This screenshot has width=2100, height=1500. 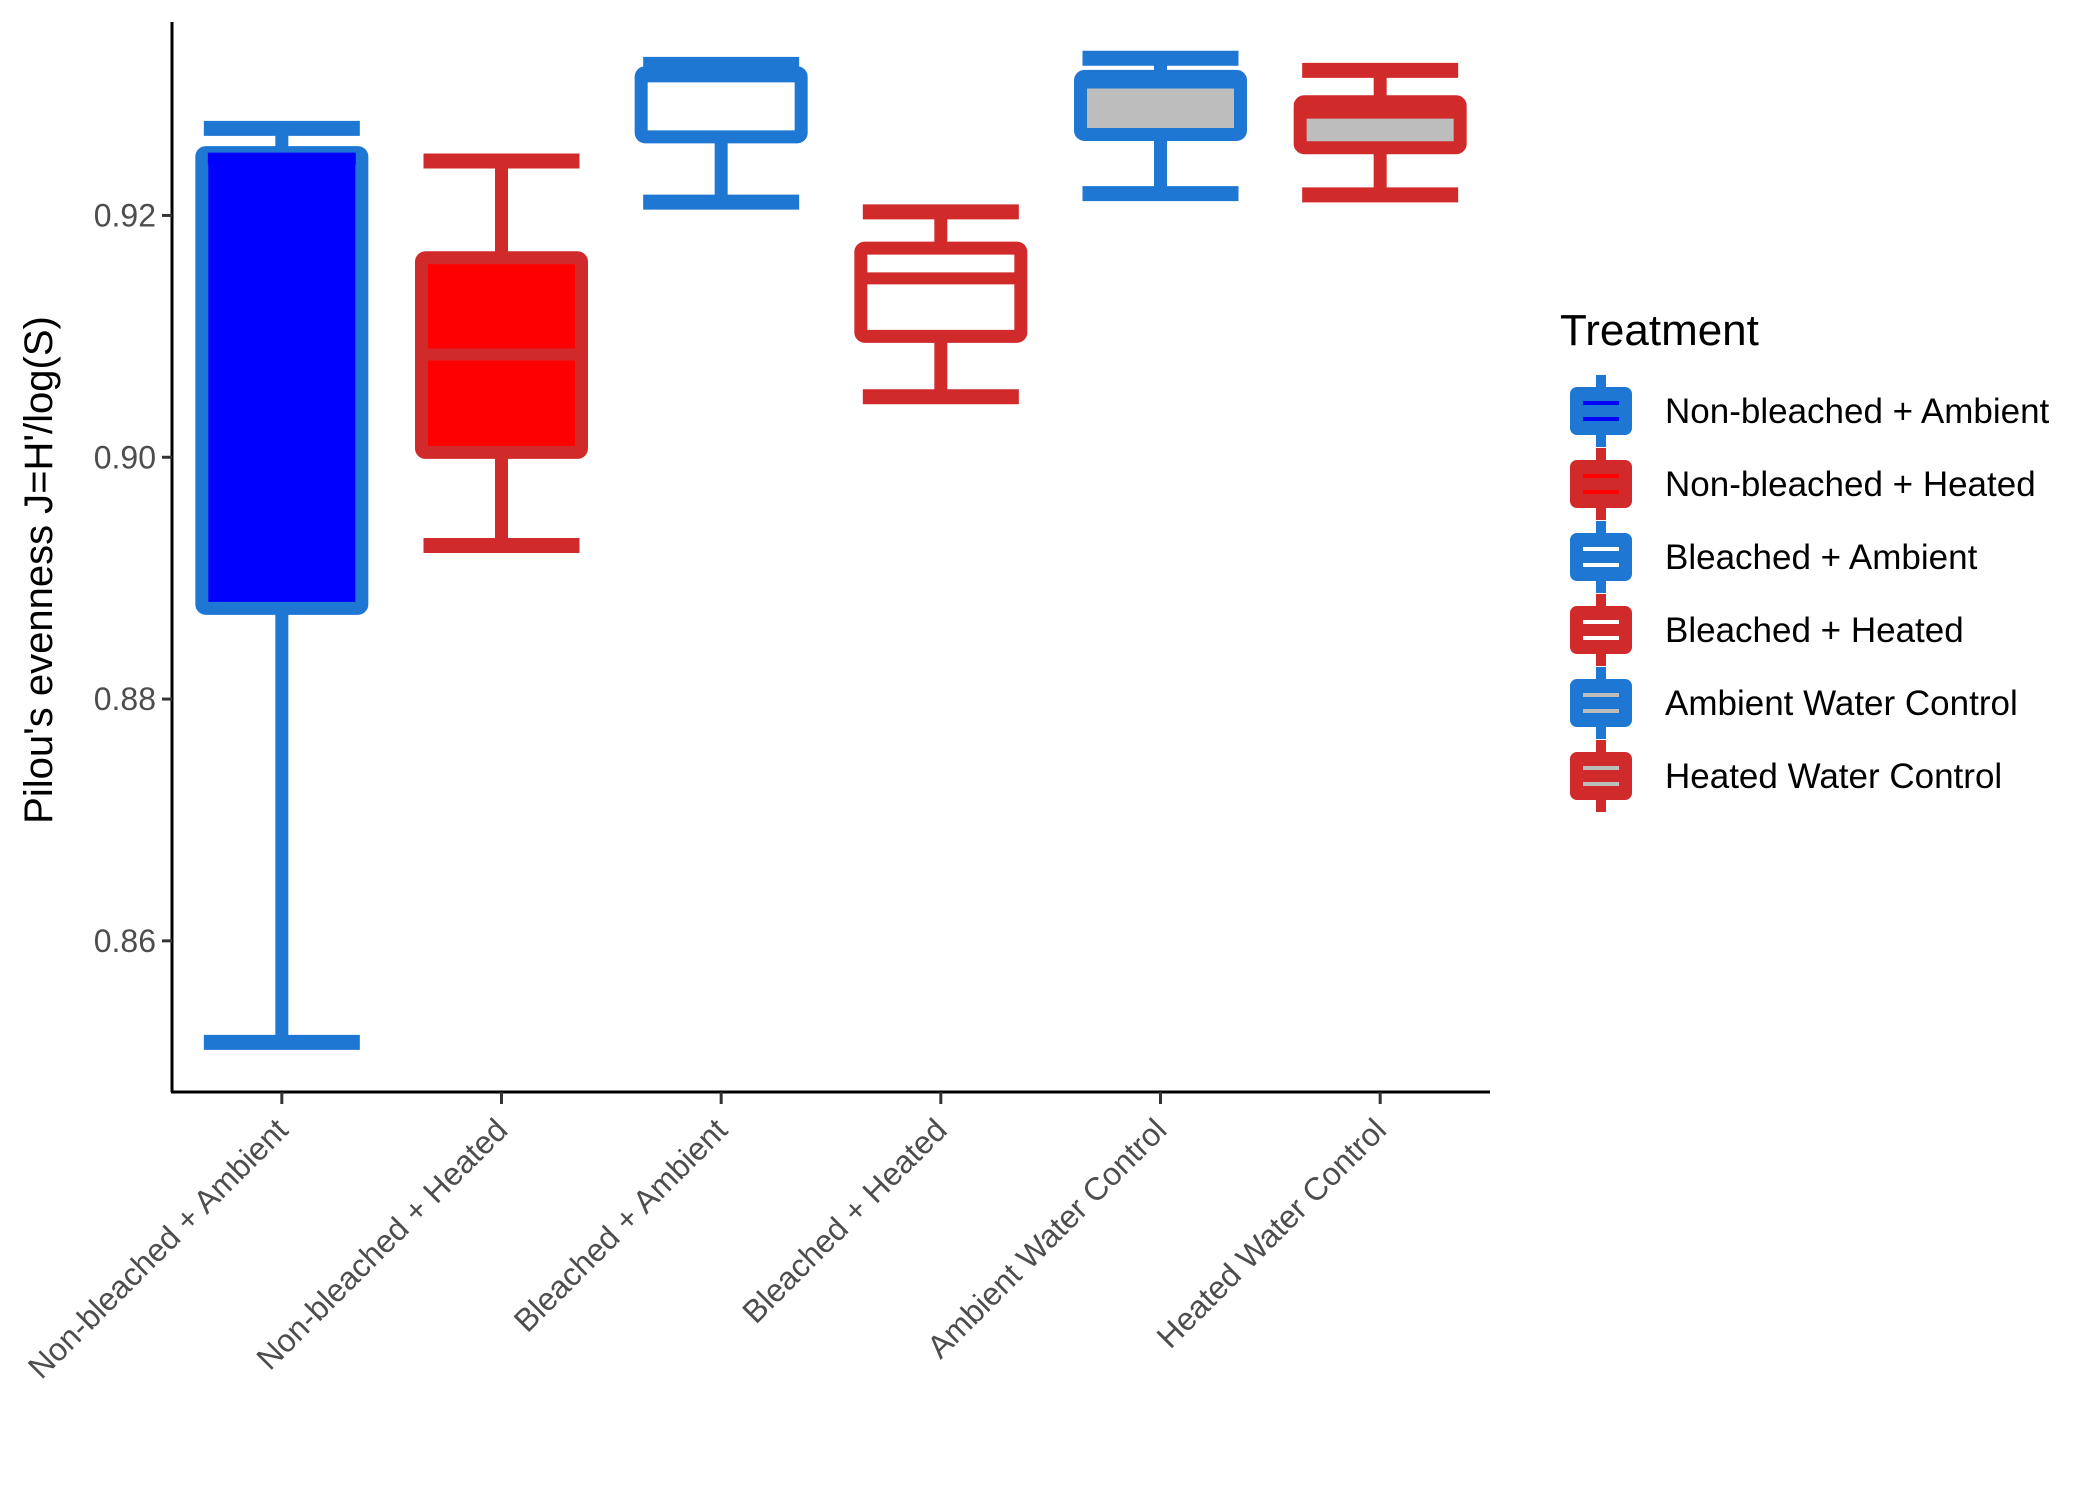 What do you see at coordinates (1814, 630) in the screenshot?
I see `legend-label: Bleached + Heated` at bounding box center [1814, 630].